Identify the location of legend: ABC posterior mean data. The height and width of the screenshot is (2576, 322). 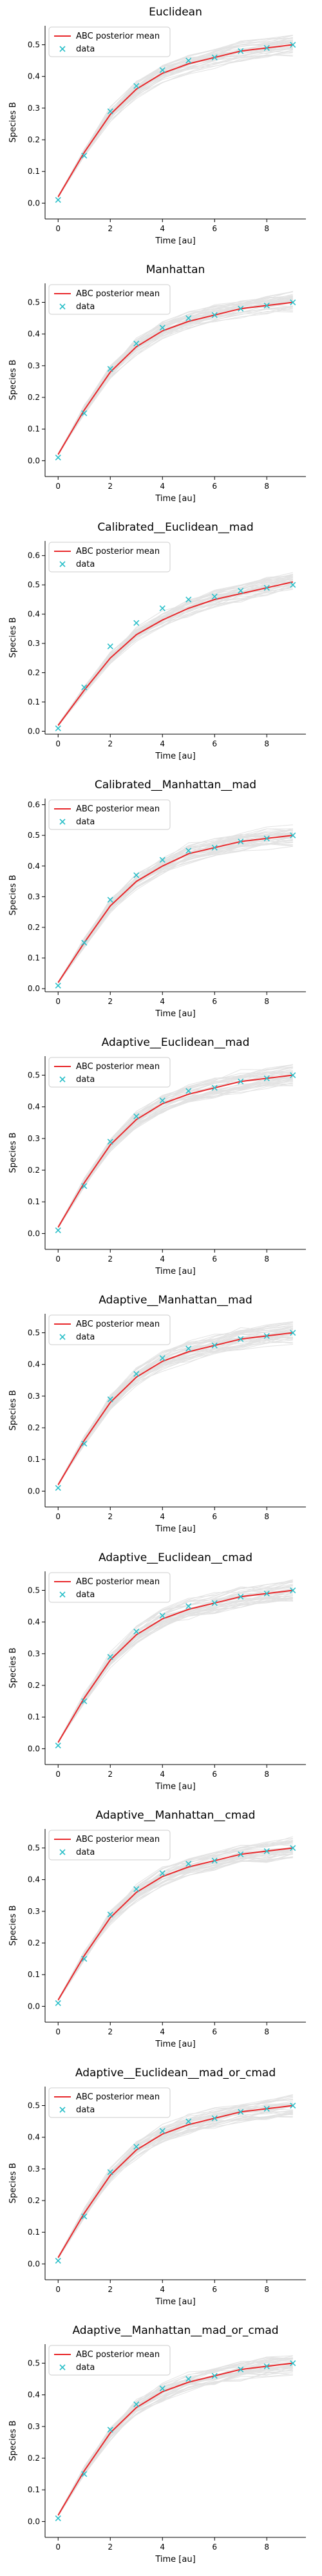
(109, 2103).